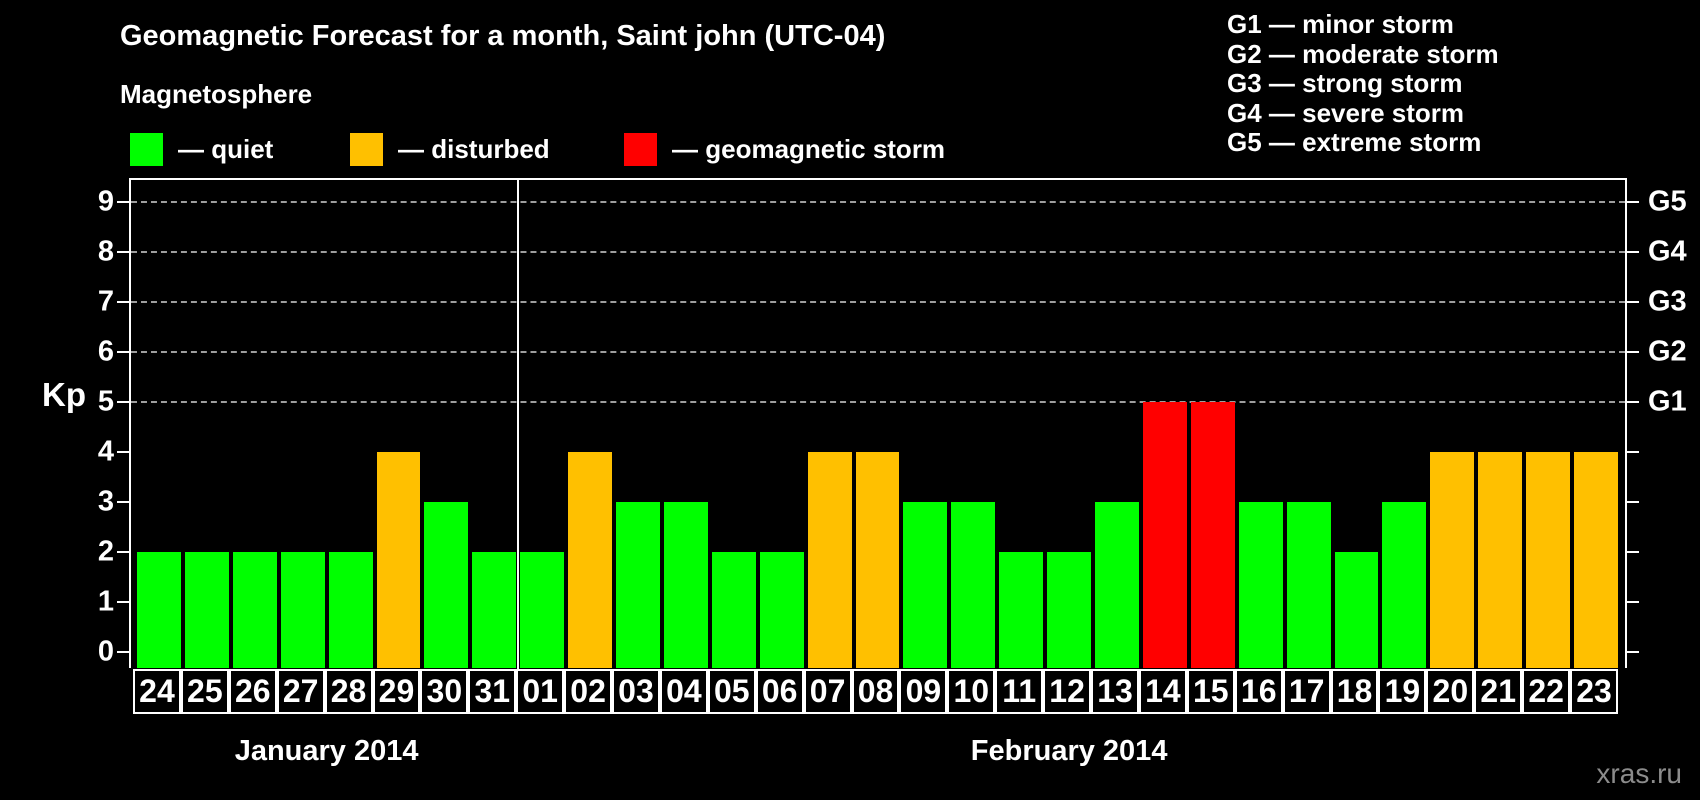  What do you see at coordinates (1667, 301) in the screenshot?
I see `g-axis-label-g3: G3` at bounding box center [1667, 301].